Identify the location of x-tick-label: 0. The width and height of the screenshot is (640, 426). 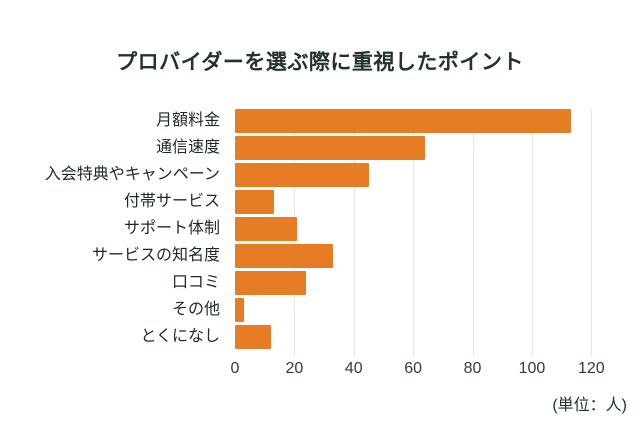
(235, 368).